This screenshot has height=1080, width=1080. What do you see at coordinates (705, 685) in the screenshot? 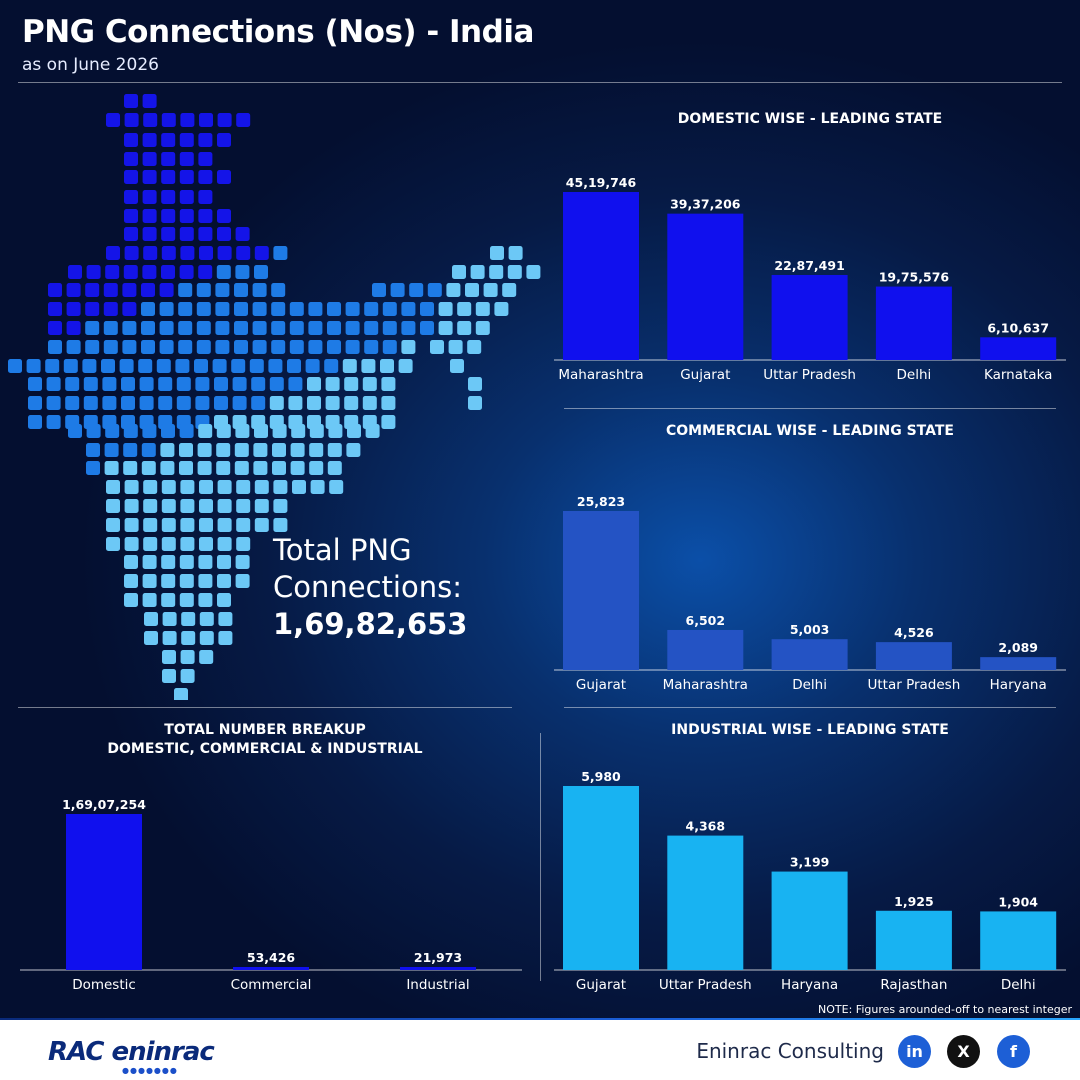
I see `category-label: Maharashtra` at bounding box center [705, 685].